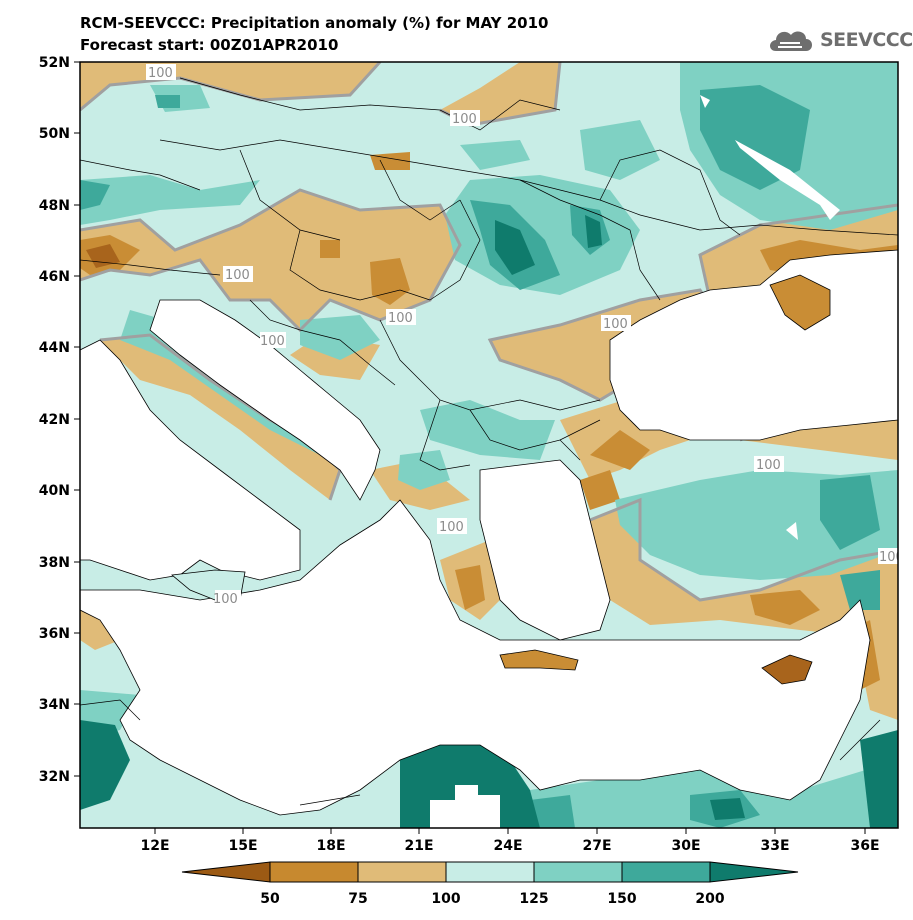 Image resolution: width=913 pixels, height=920 pixels. Describe the element at coordinates (54, 348) in the screenshot. I see `lat-label: 44N` at that location.